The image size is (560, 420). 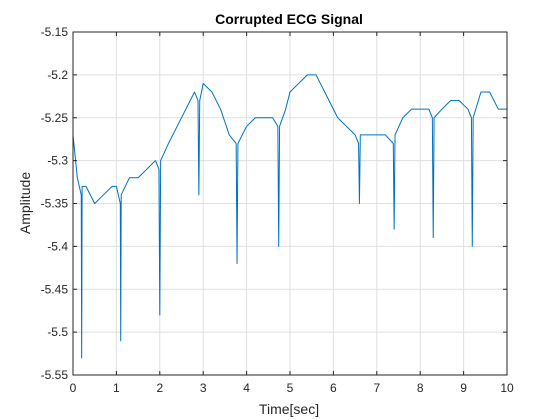 I want to click on x-tick-label: 0, so click(x=73, y=388).